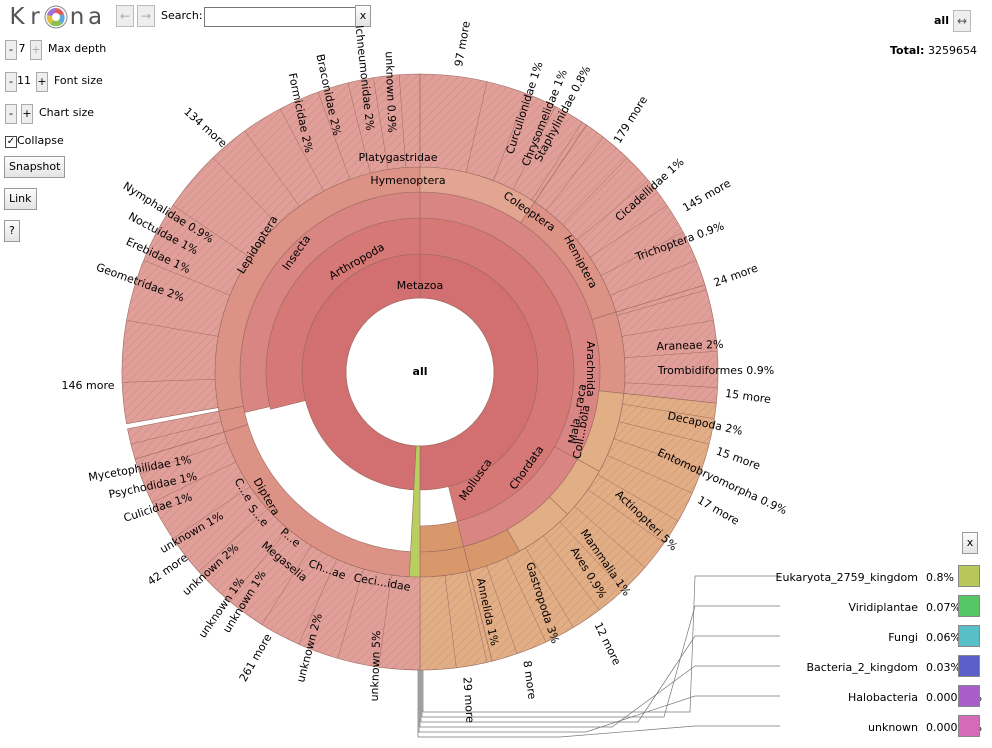  Describe the element at coordinates (125, 16) in the screenshot. I see `back-button: ←` at that location.